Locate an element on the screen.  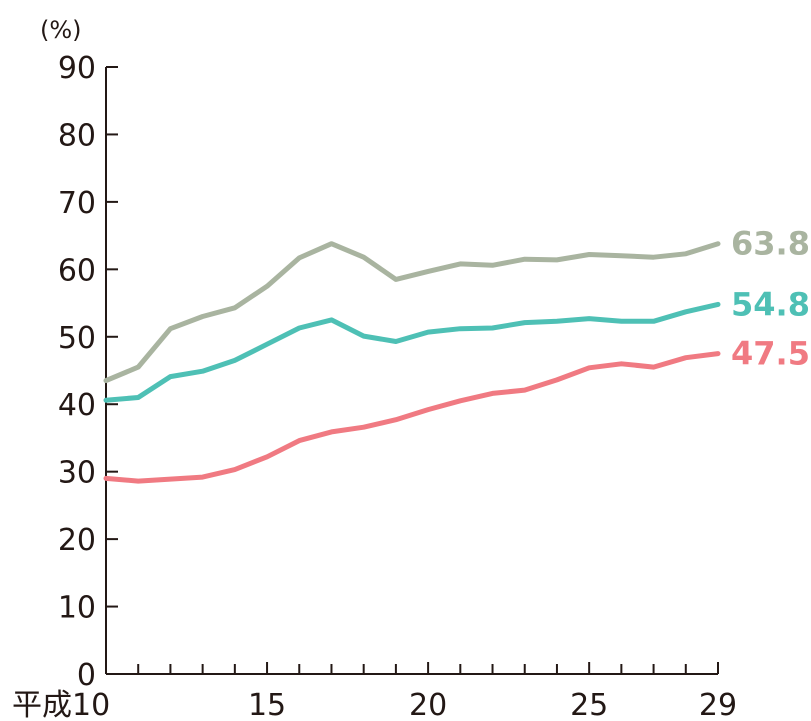
x-tick-label: 25 is located at coordinates (589, 704).